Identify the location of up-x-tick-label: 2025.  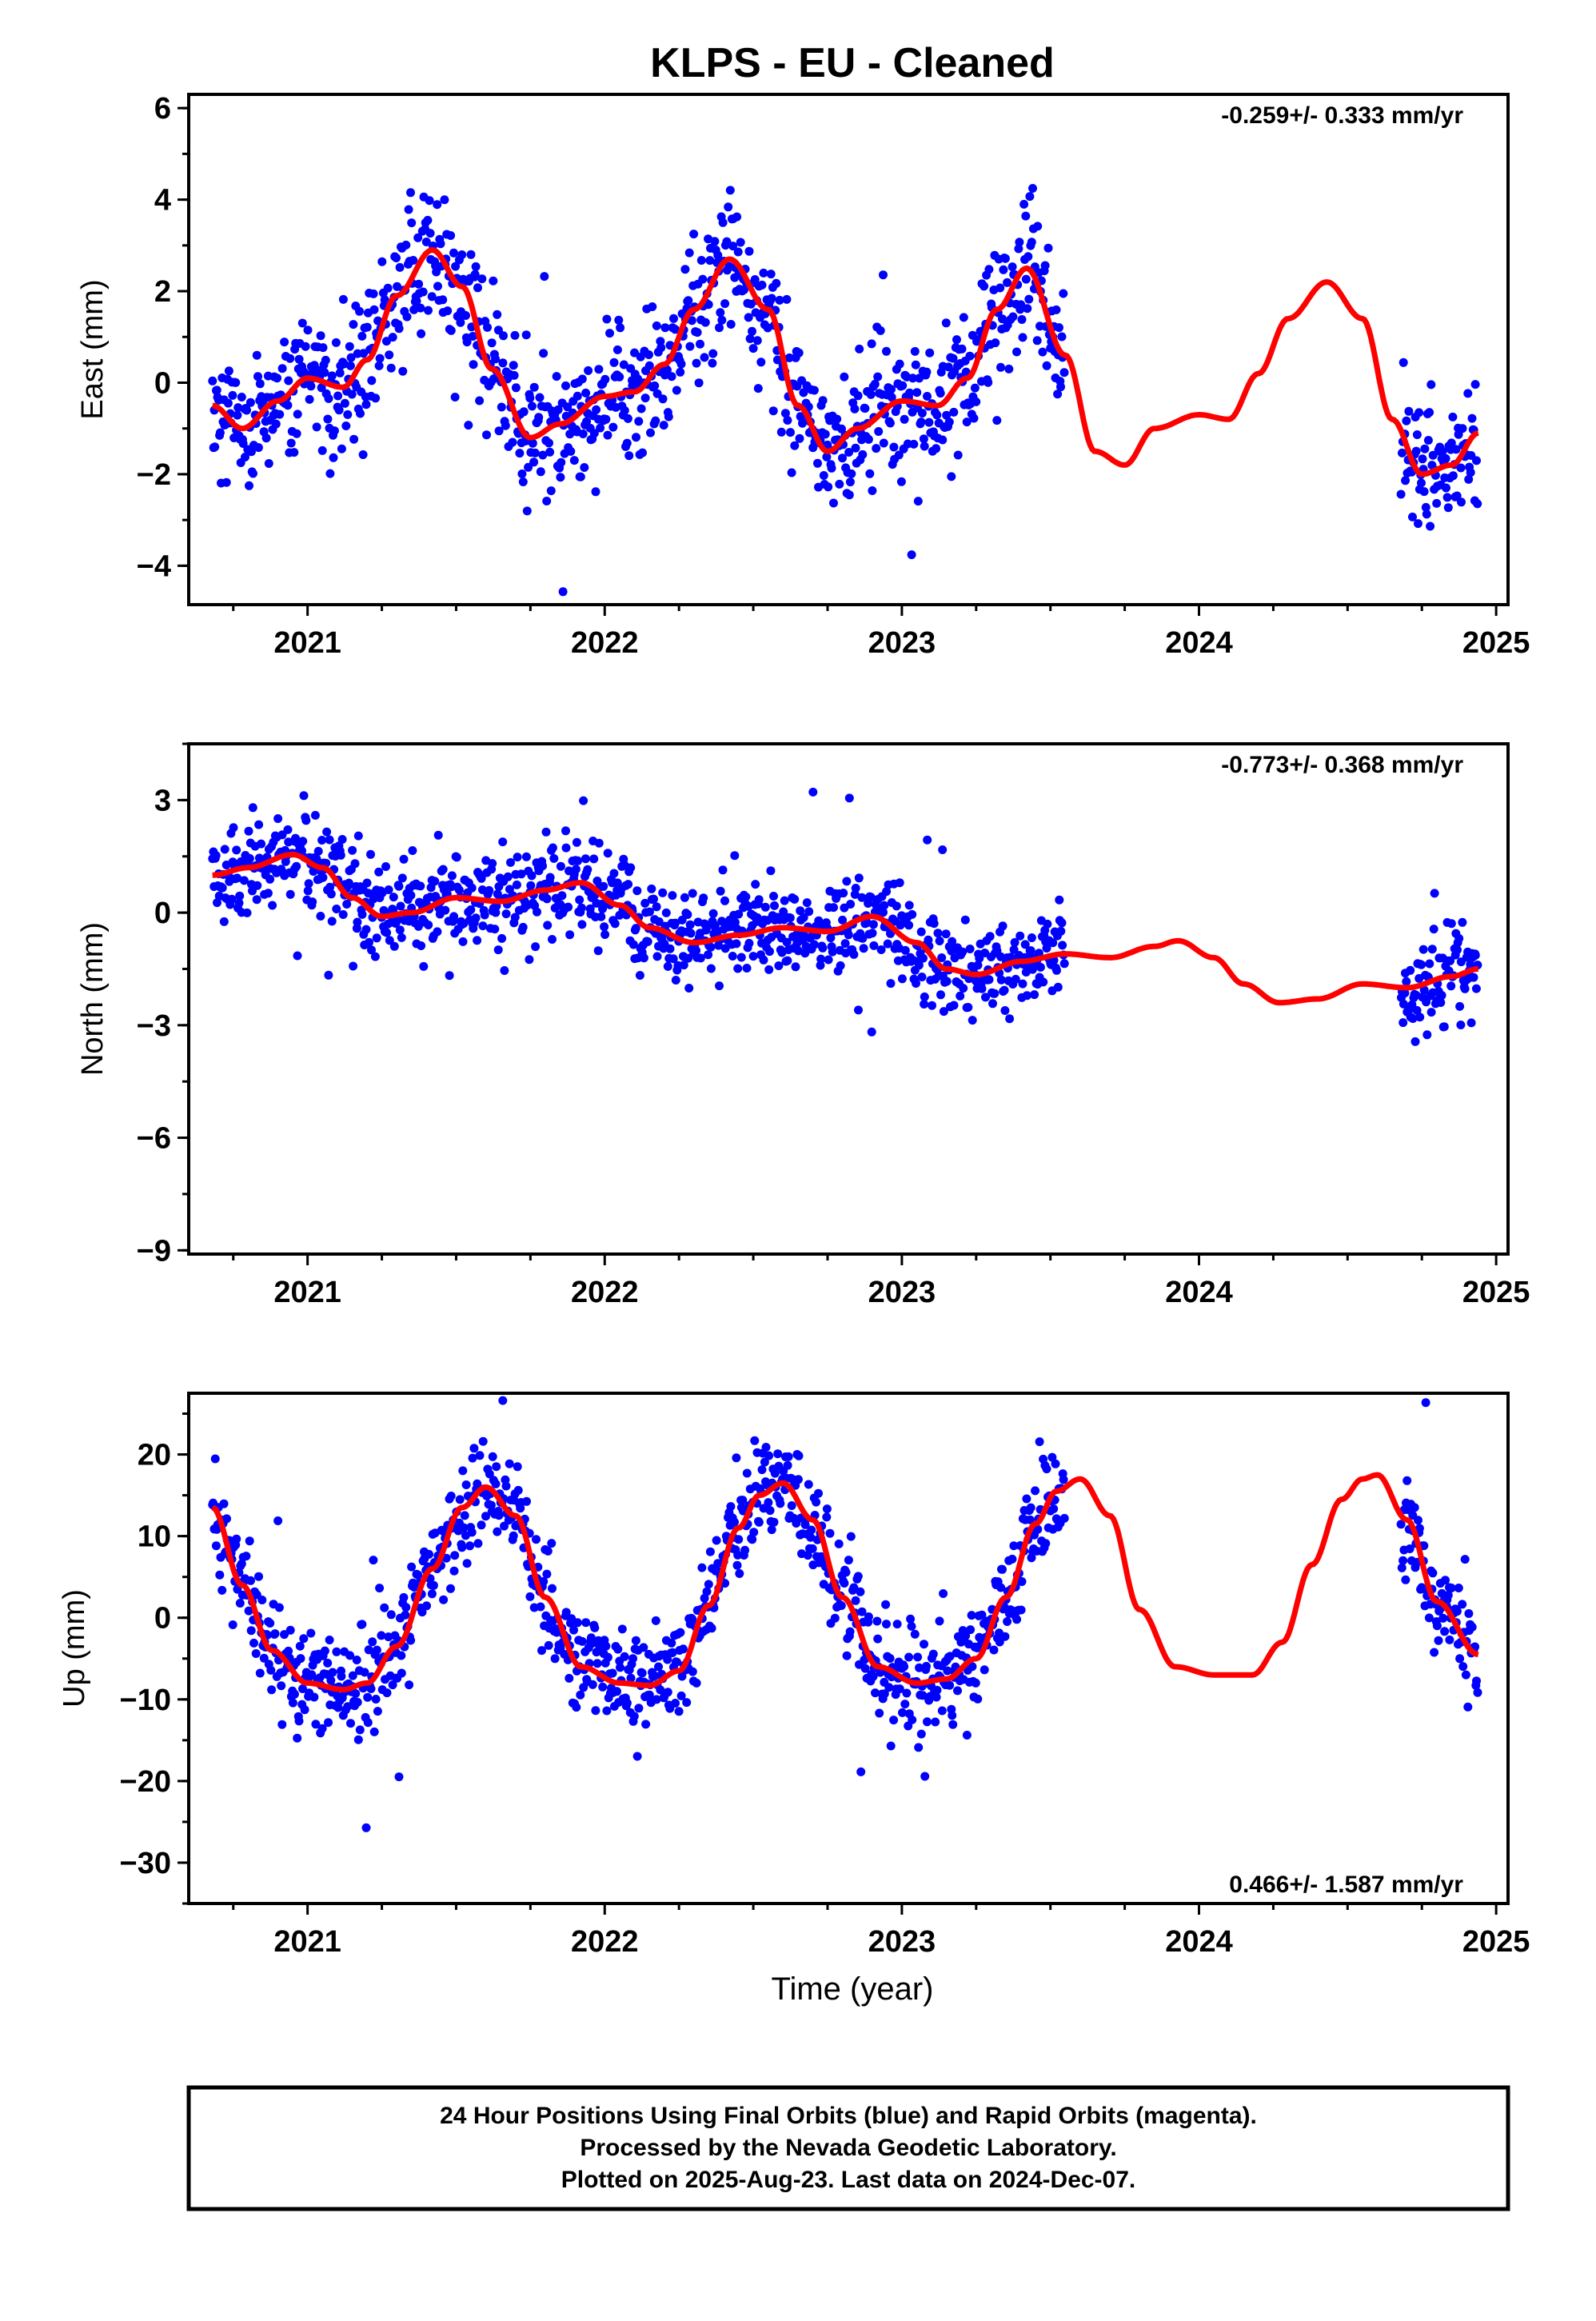
(1496, 1942).